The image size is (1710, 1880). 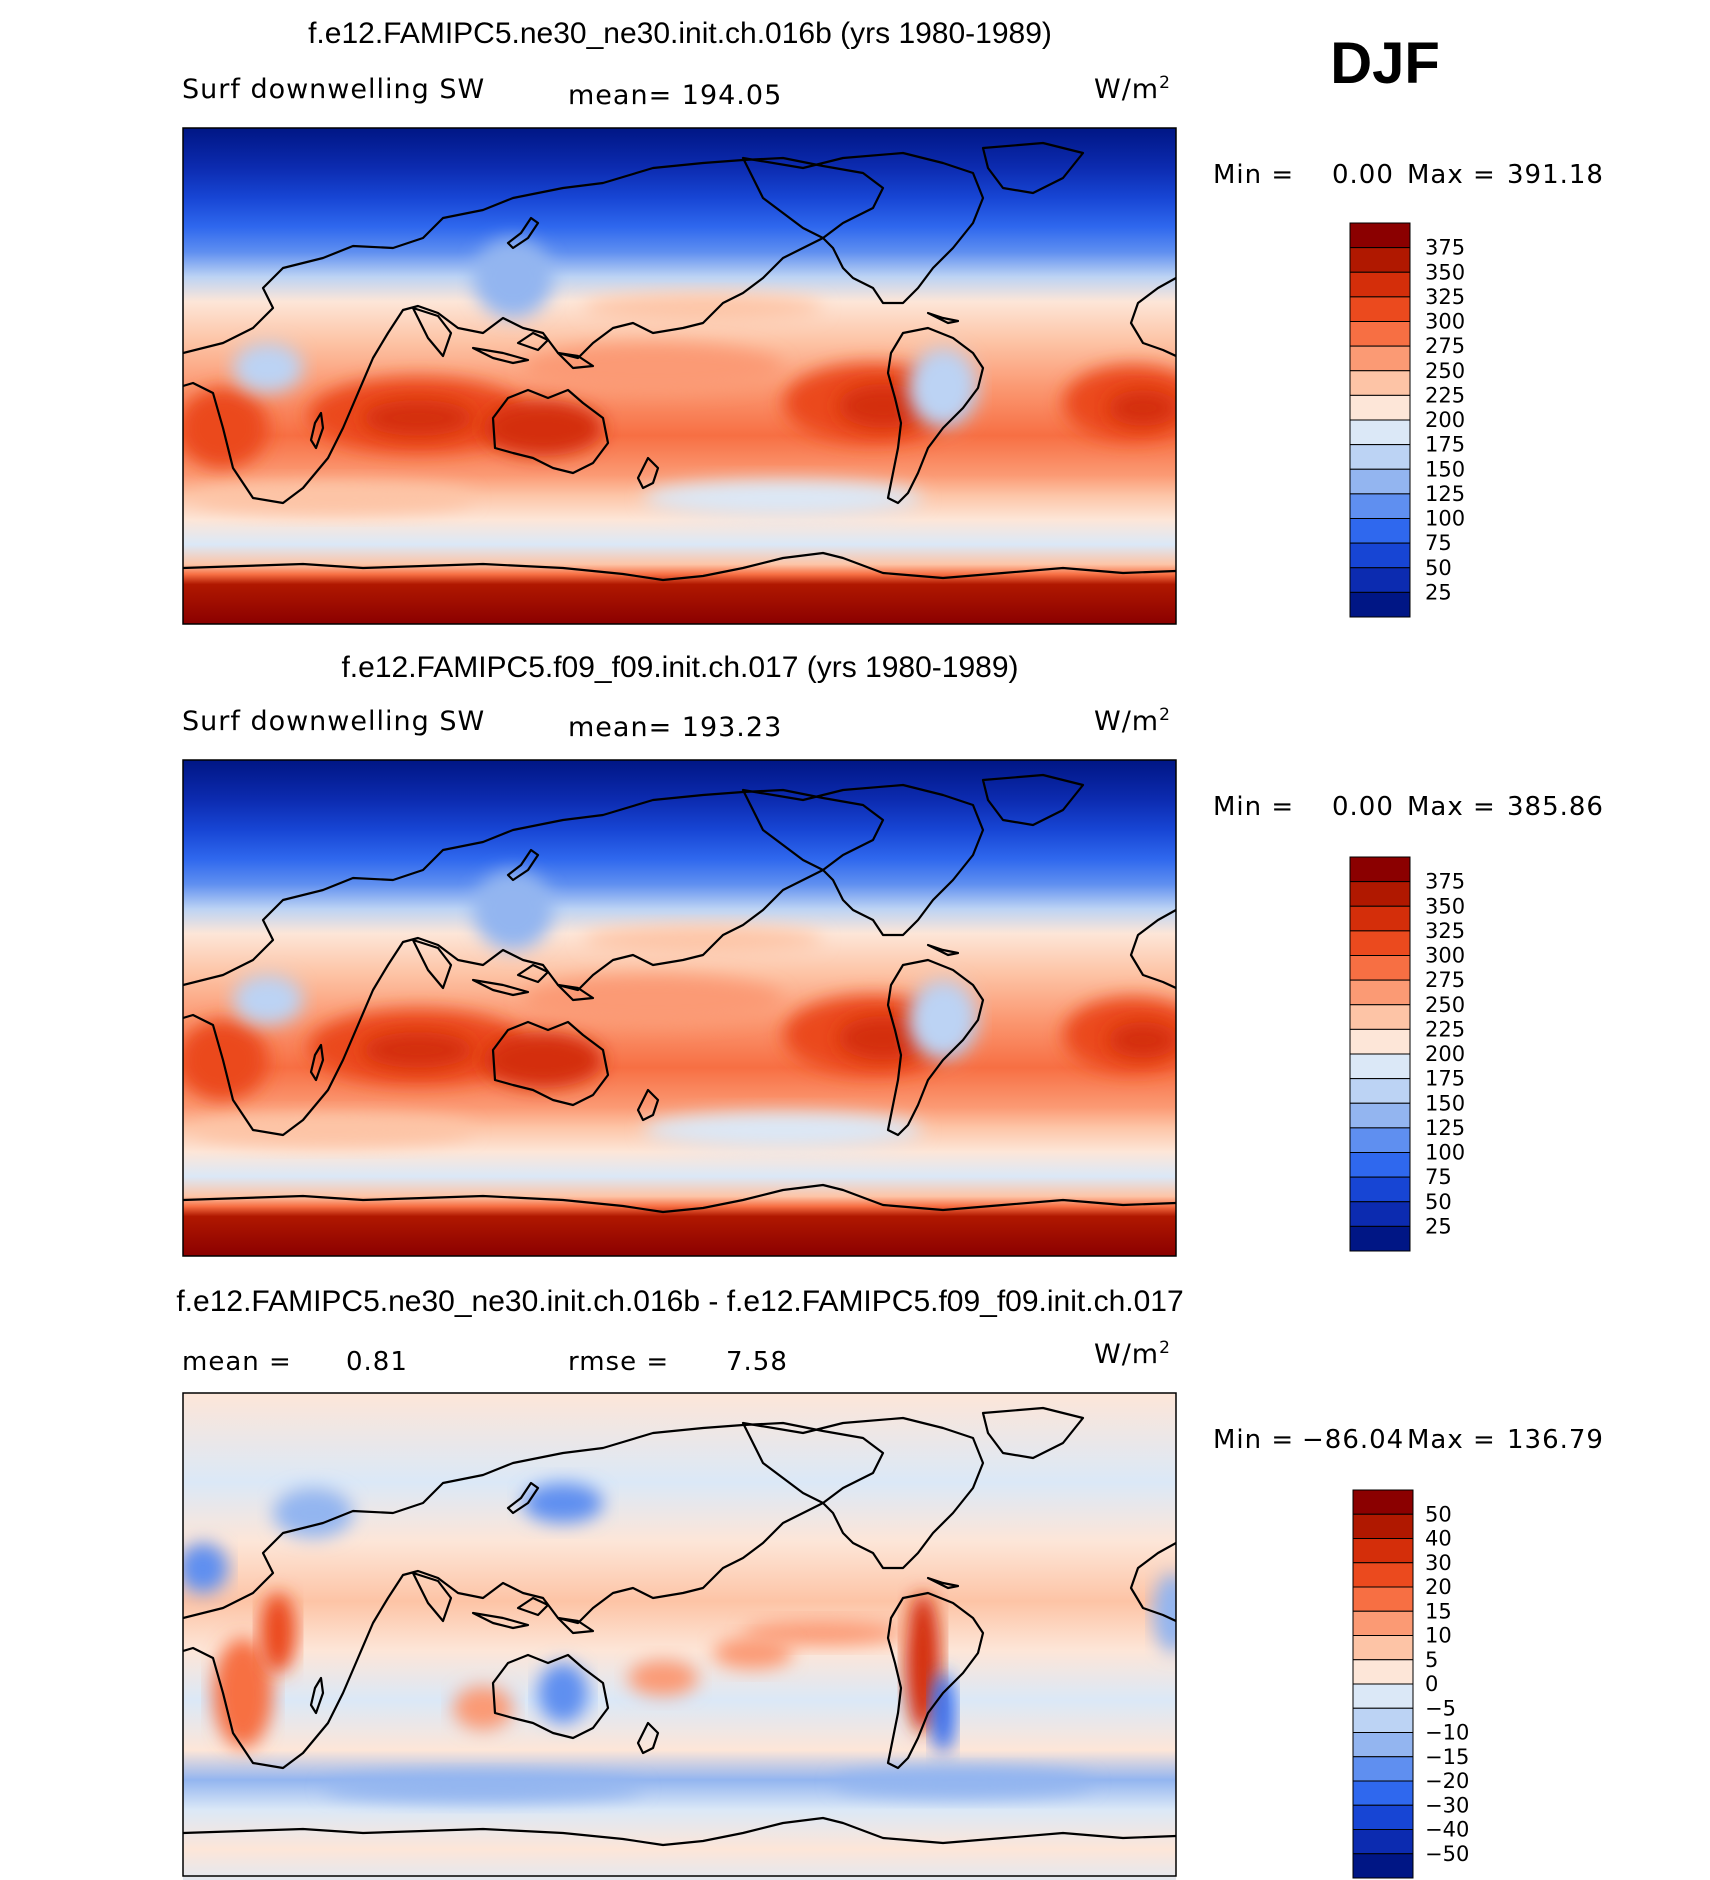 I want to click on colorbar-tick-label: −50, so click(x=1447, y=1854).